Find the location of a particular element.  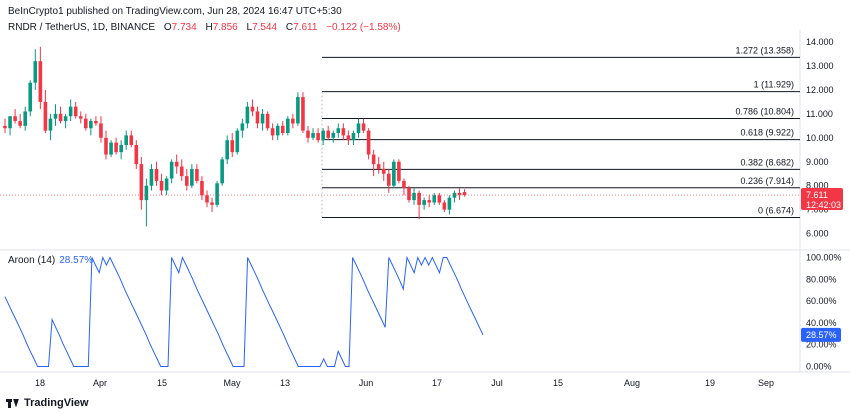

symbol-label: RNDR / TetherUS, 1D, BINANCE is located at coordinates (82, 27).